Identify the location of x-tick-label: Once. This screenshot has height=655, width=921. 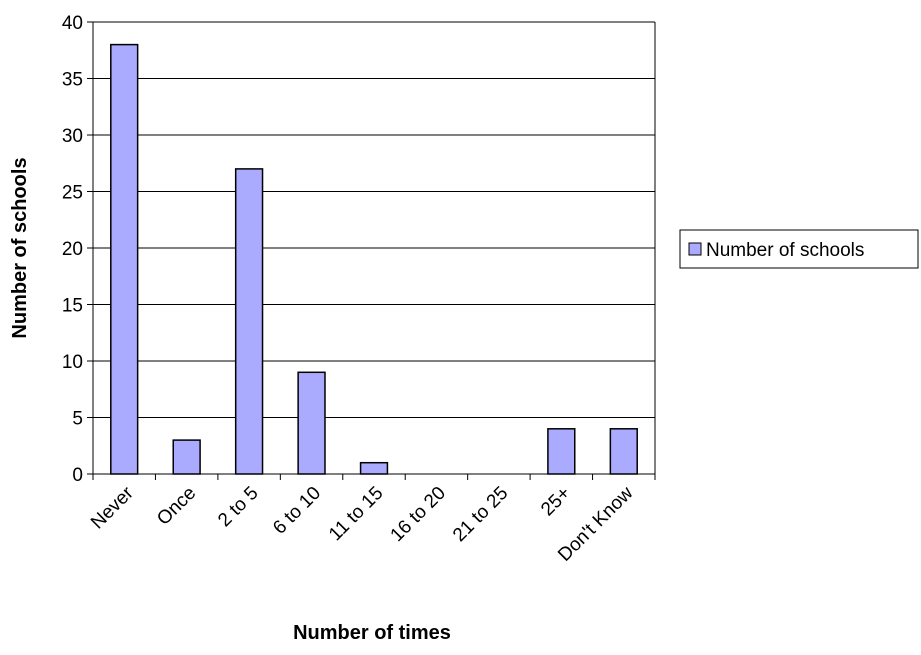
(176, 506).